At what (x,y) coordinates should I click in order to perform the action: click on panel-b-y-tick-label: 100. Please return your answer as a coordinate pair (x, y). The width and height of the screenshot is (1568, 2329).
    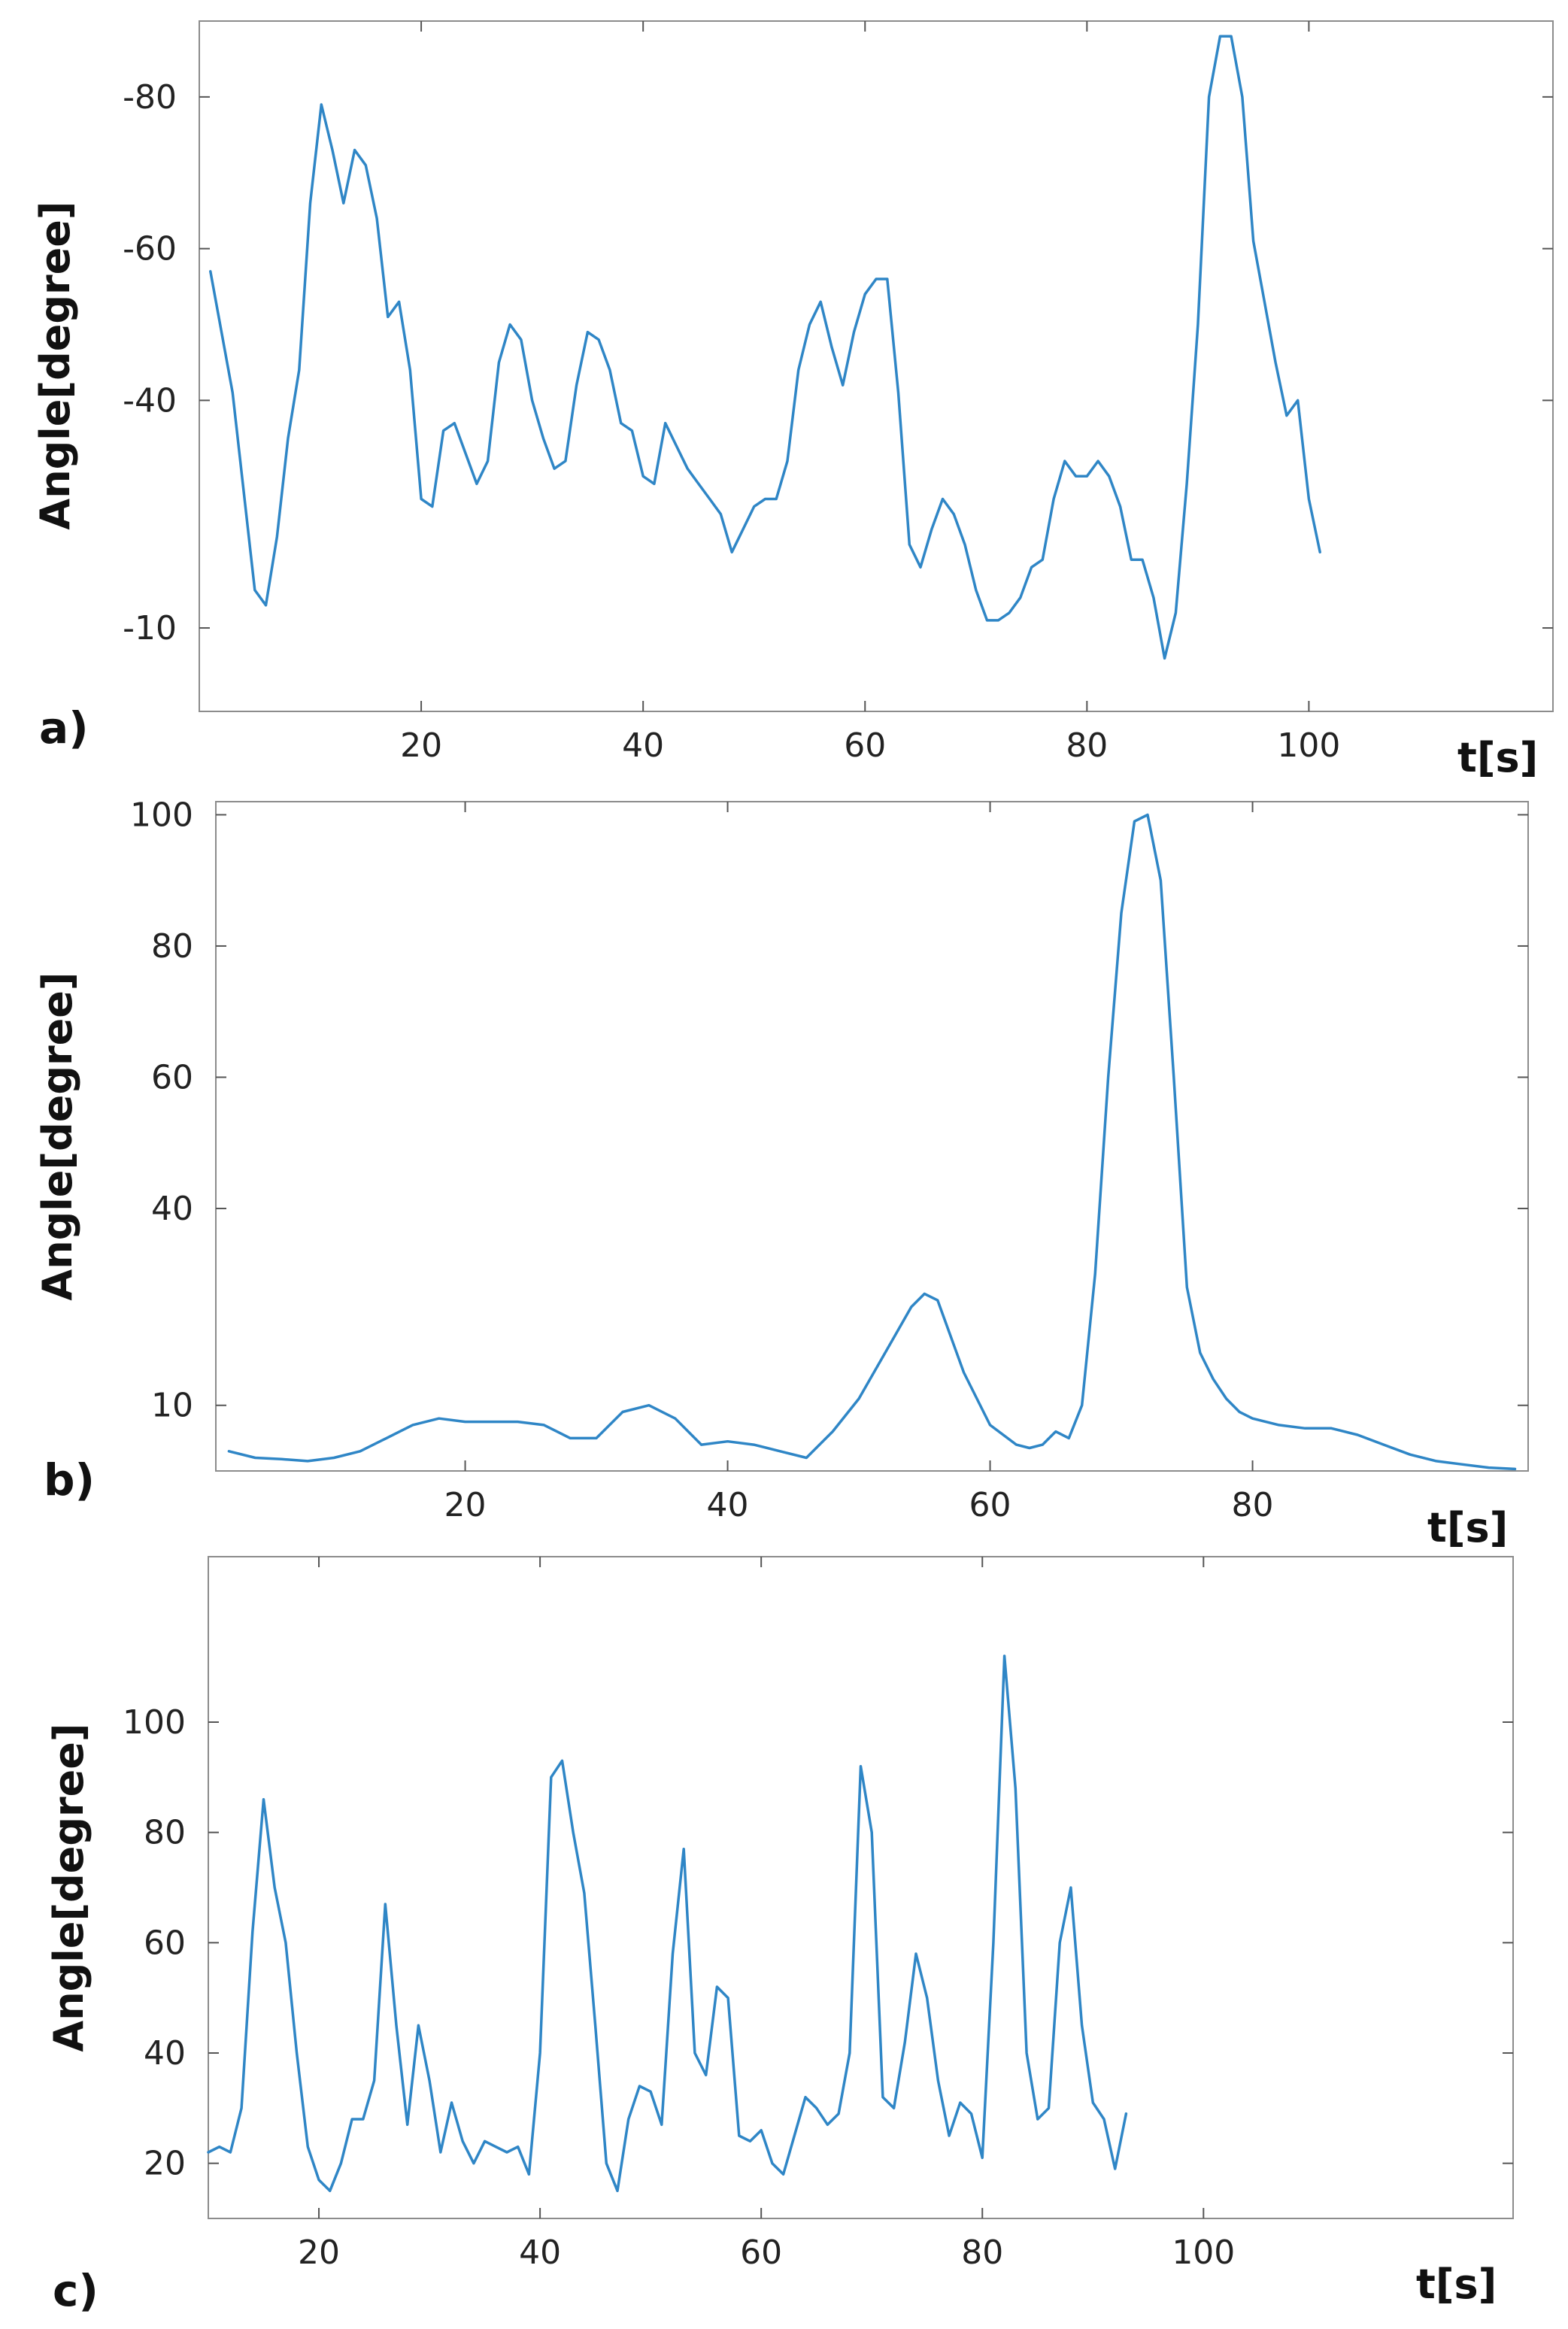
    Looking at the image, I should click on (162, 815).